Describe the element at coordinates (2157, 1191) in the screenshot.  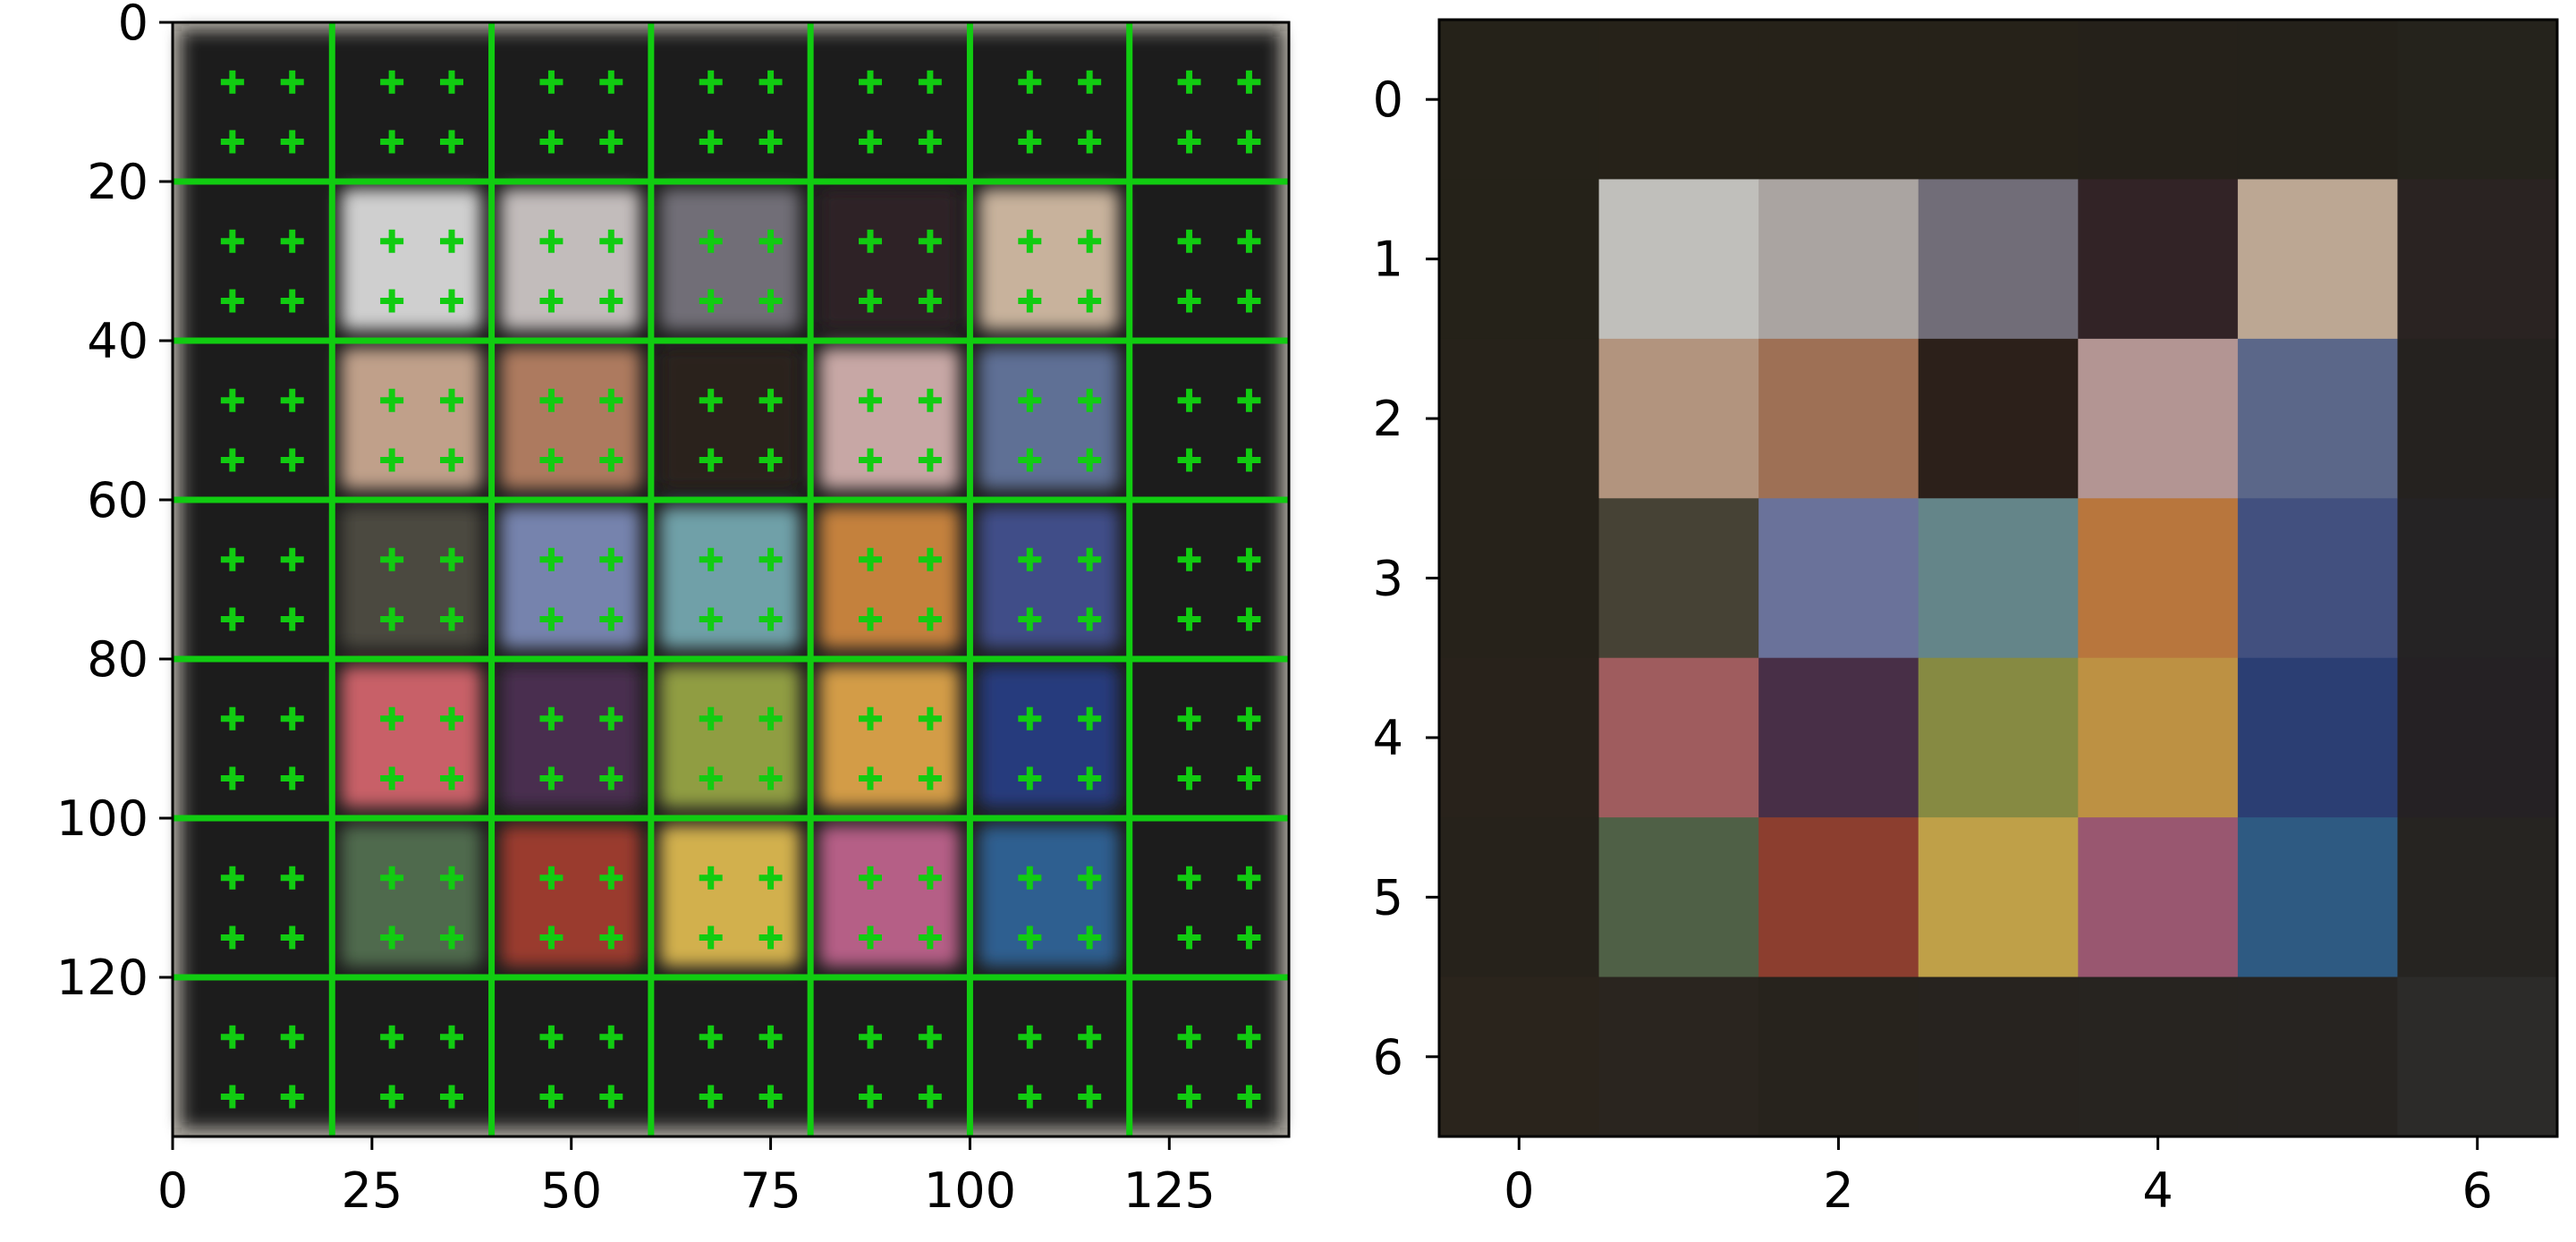
I see `x-tick-label: 4` at that location.